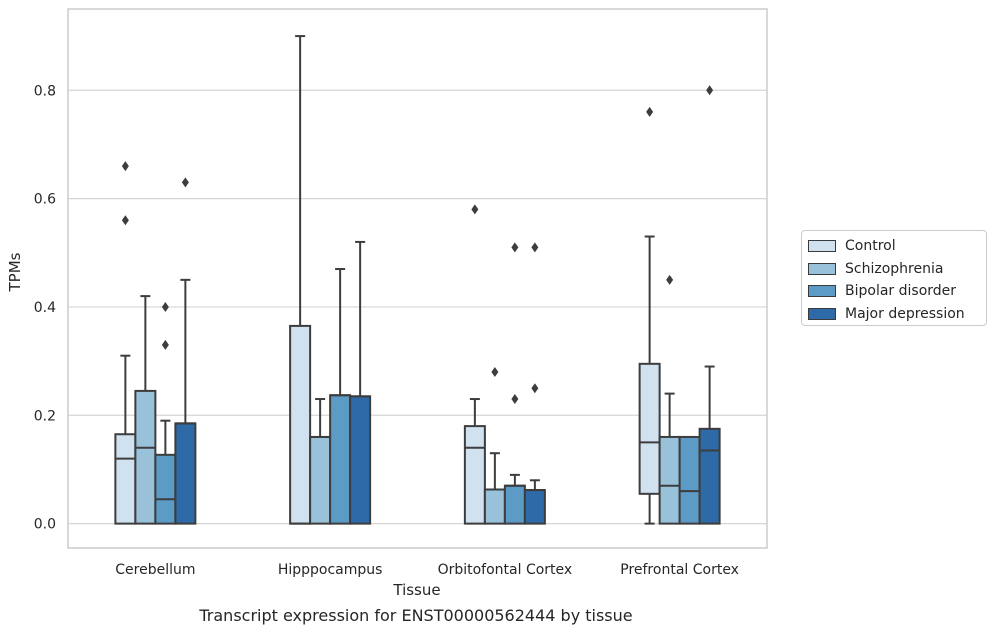  I want to click on legend-item: Bipolar disorder, so click(897, 291).